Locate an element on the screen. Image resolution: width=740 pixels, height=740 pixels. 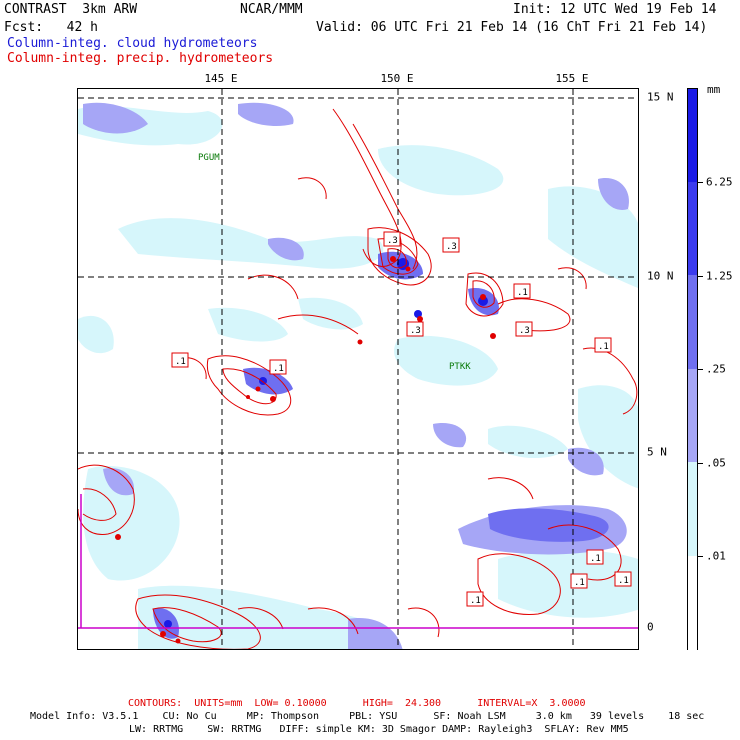
lon-label-145: 145 E is located at coordinates (221, 78).